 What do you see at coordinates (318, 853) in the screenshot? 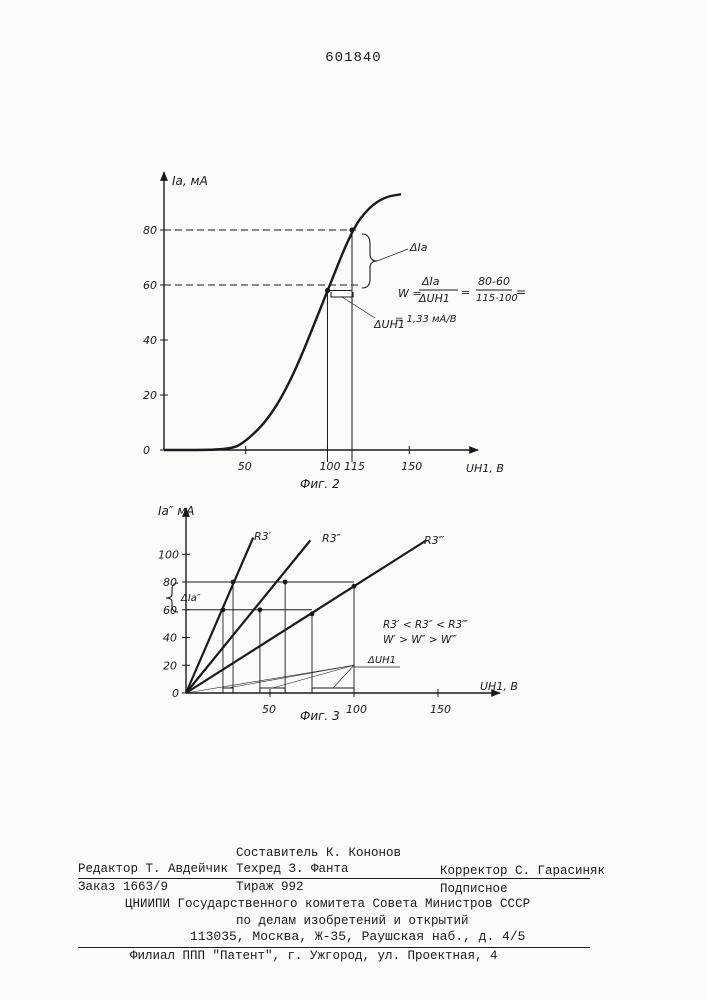
I see `imprint-compiler: Составитель К. Кононов` at bounding box center [318, 853].